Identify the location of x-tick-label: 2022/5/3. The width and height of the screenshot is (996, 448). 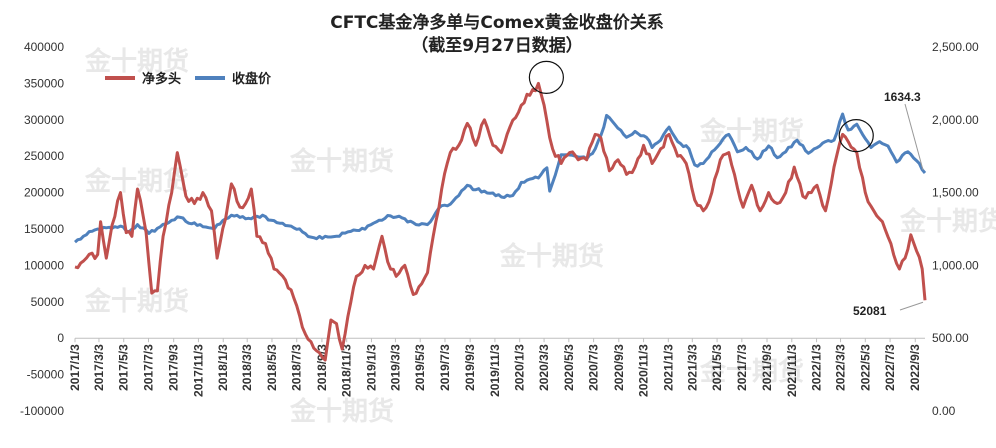
(865, 367).